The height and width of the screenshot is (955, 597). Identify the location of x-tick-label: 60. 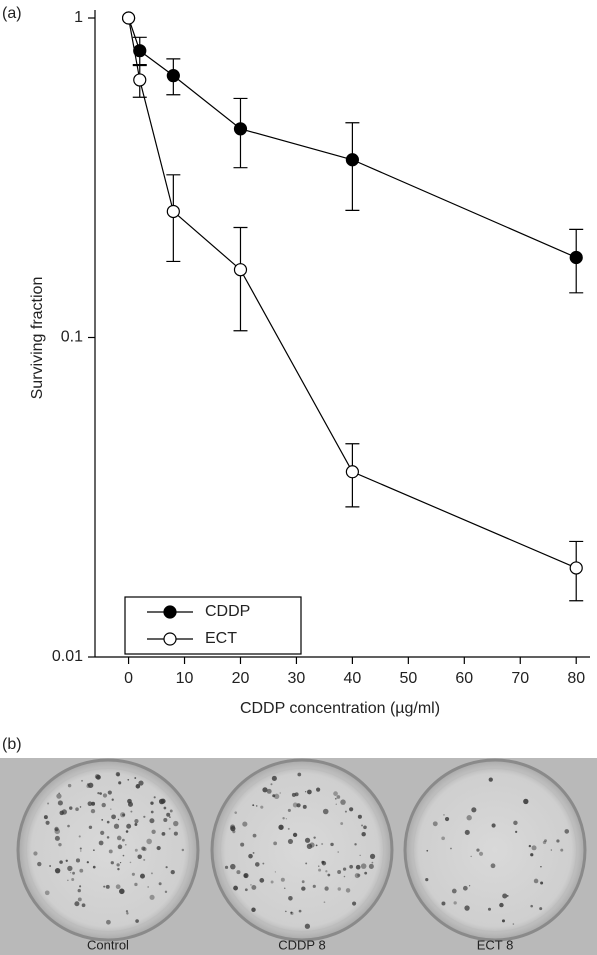
(464, 678).